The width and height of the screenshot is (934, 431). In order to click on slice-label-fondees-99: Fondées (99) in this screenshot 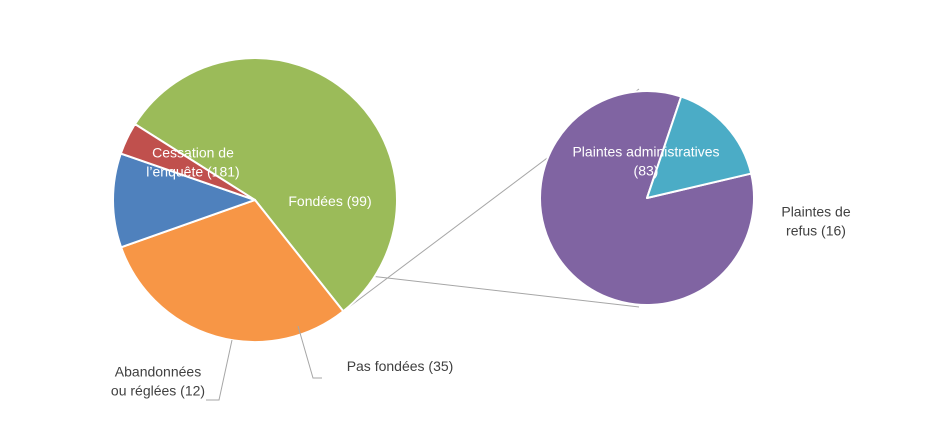, I will do `click(329, 201)`.